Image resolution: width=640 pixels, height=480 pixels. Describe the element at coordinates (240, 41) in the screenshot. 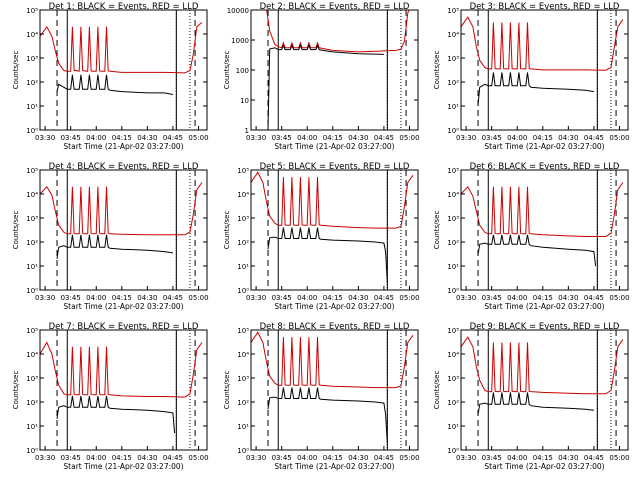

I see `y-tick-label: 1000` at that location.